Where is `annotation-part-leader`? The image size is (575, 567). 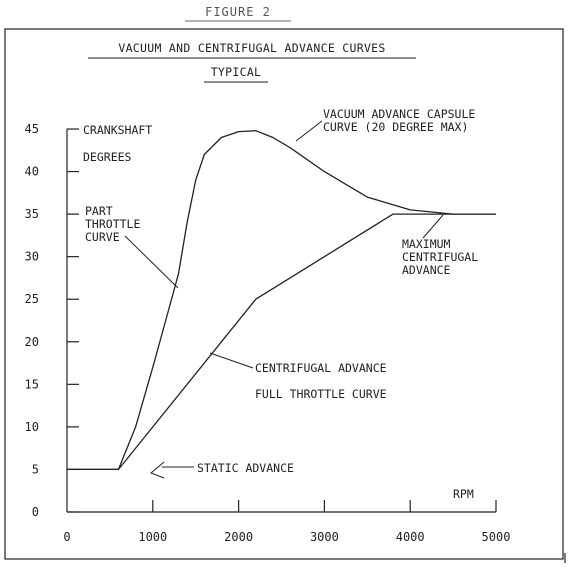 annotation-part-leader is located at coordinates (151, 262).